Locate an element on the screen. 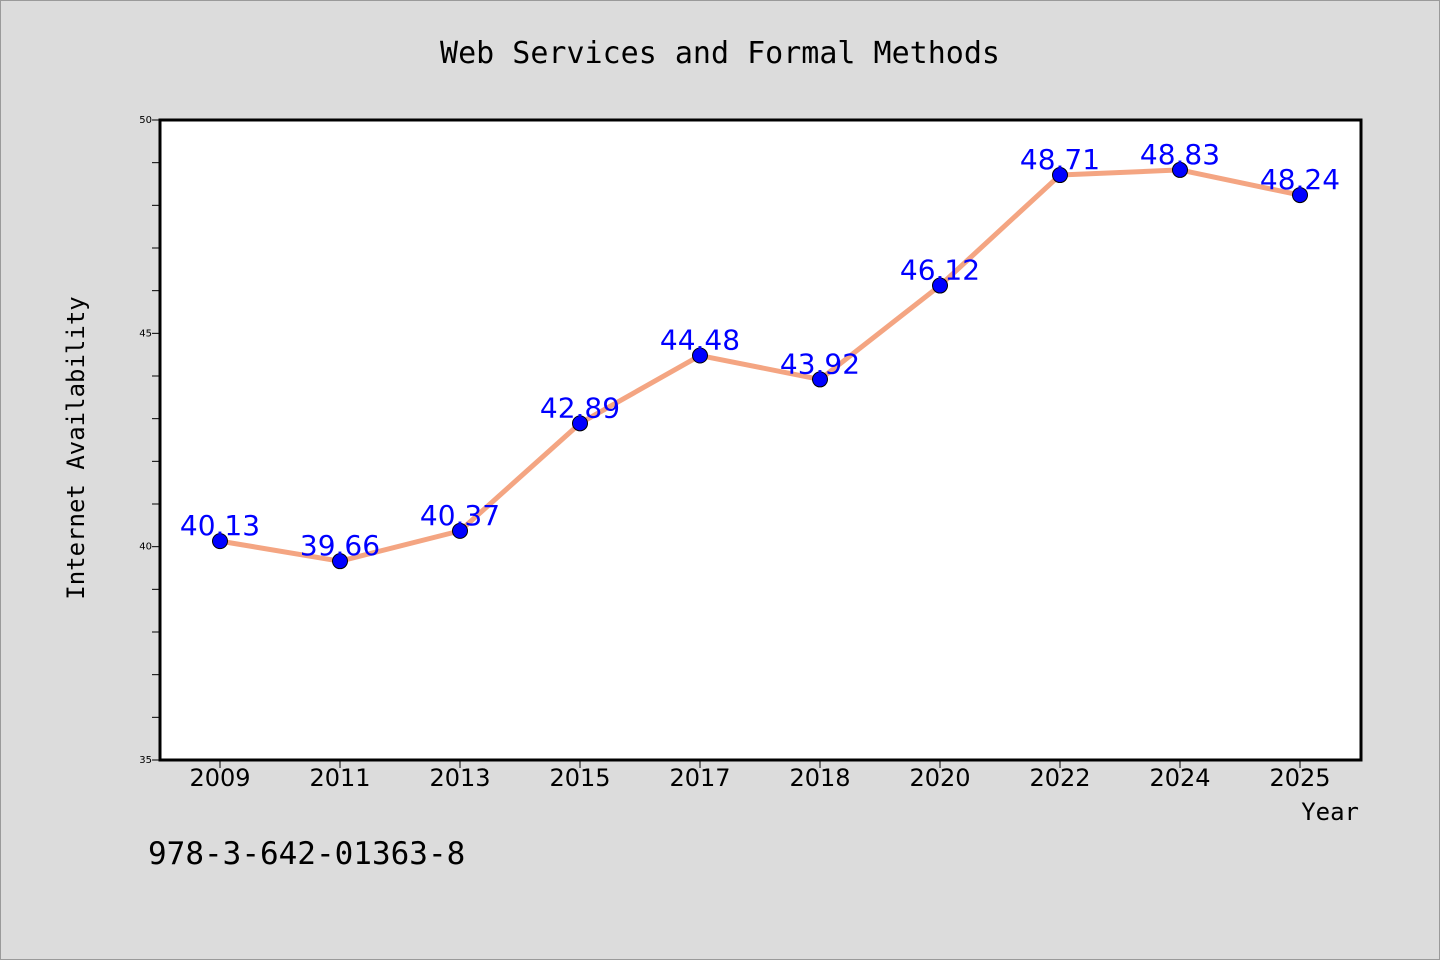 This screenshot has height=960, width=1440. x-tick-label: 2017 is located at coordinates (699, 778).